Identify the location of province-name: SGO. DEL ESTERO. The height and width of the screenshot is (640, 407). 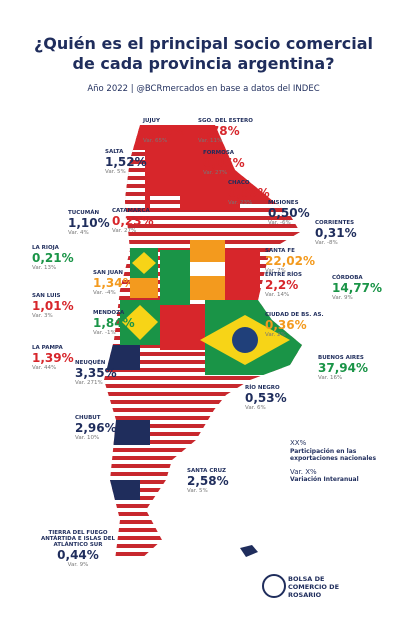
(225, 121).